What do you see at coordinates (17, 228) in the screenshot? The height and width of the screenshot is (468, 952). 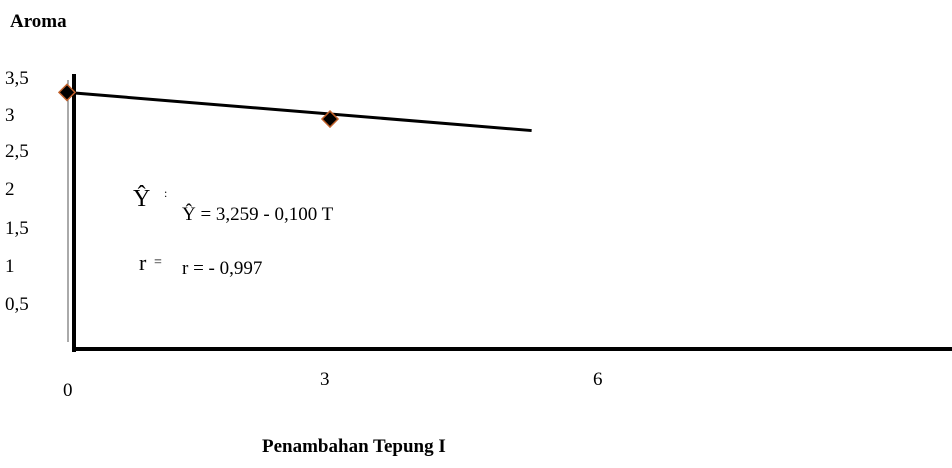 I see `y-tick-label: 1,5` at bounding box center [17, 228].